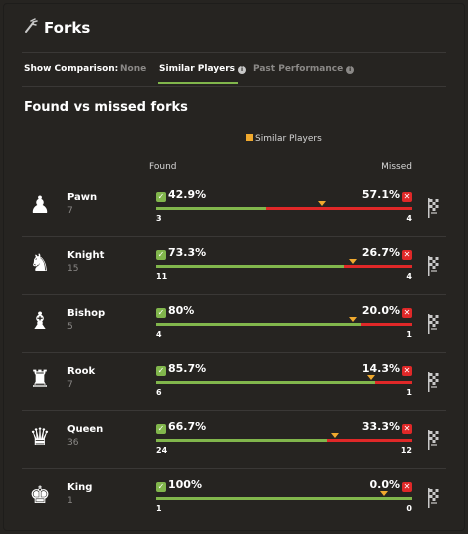 This screenshot has width=468, height=534. Describe the element at coordinates (181, 369) in the screenshot. I see `found-percentage: ✓ 85.7%` at that location.